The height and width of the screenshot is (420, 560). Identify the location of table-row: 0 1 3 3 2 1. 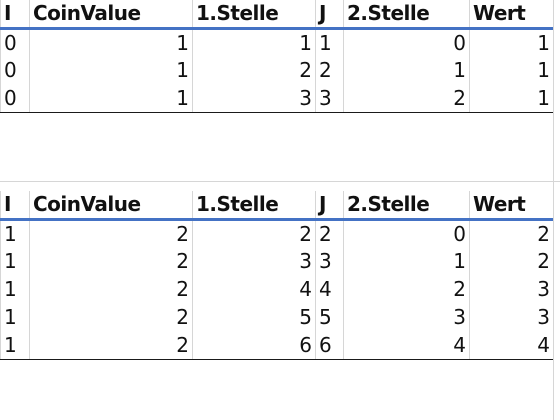
(277, 98).